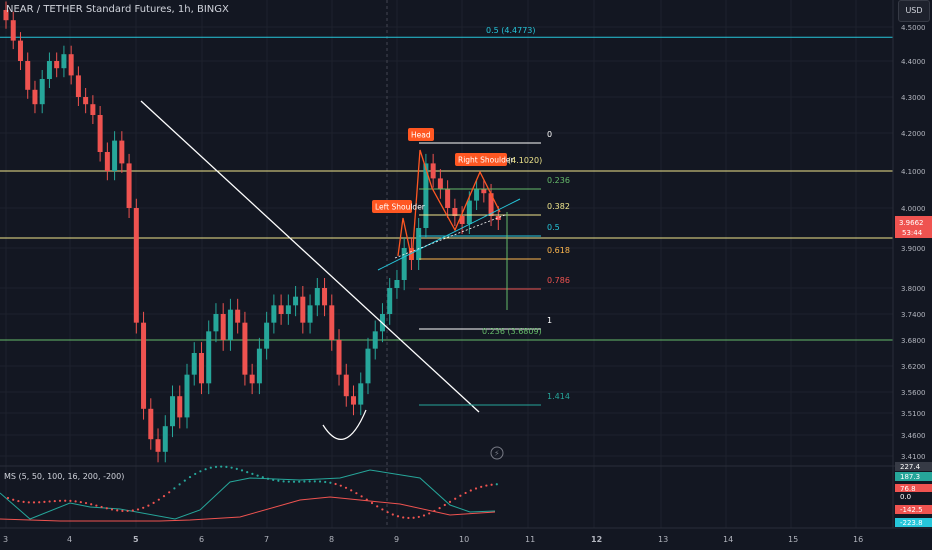 This screenshot has height=550, width=932. What do you see at coordinates (912, 233) in the screenshot?
I see `countdown: 53:44` at bounding box center [912, 233].